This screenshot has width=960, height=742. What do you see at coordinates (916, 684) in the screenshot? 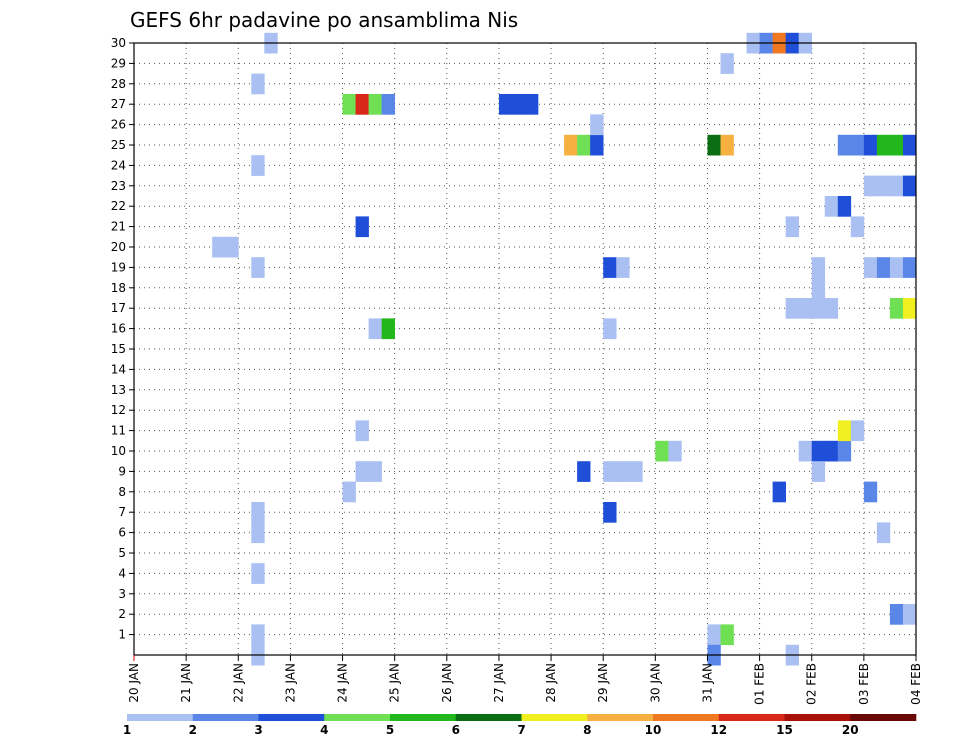
I see `x-tick-label: 04 FEB` at bounding box center [916, 684].